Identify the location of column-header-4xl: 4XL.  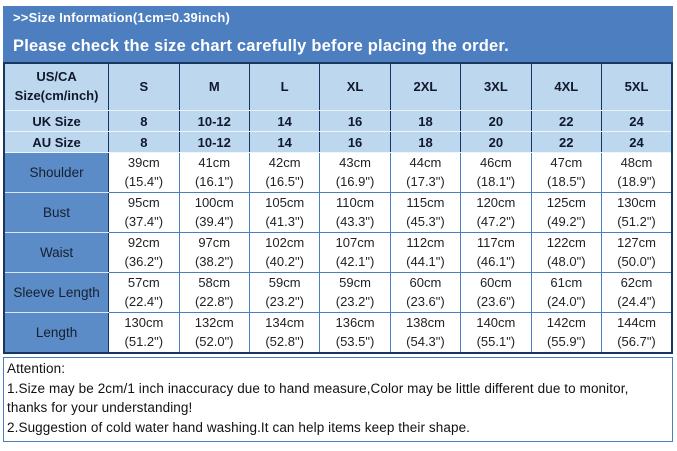
(566, 87).